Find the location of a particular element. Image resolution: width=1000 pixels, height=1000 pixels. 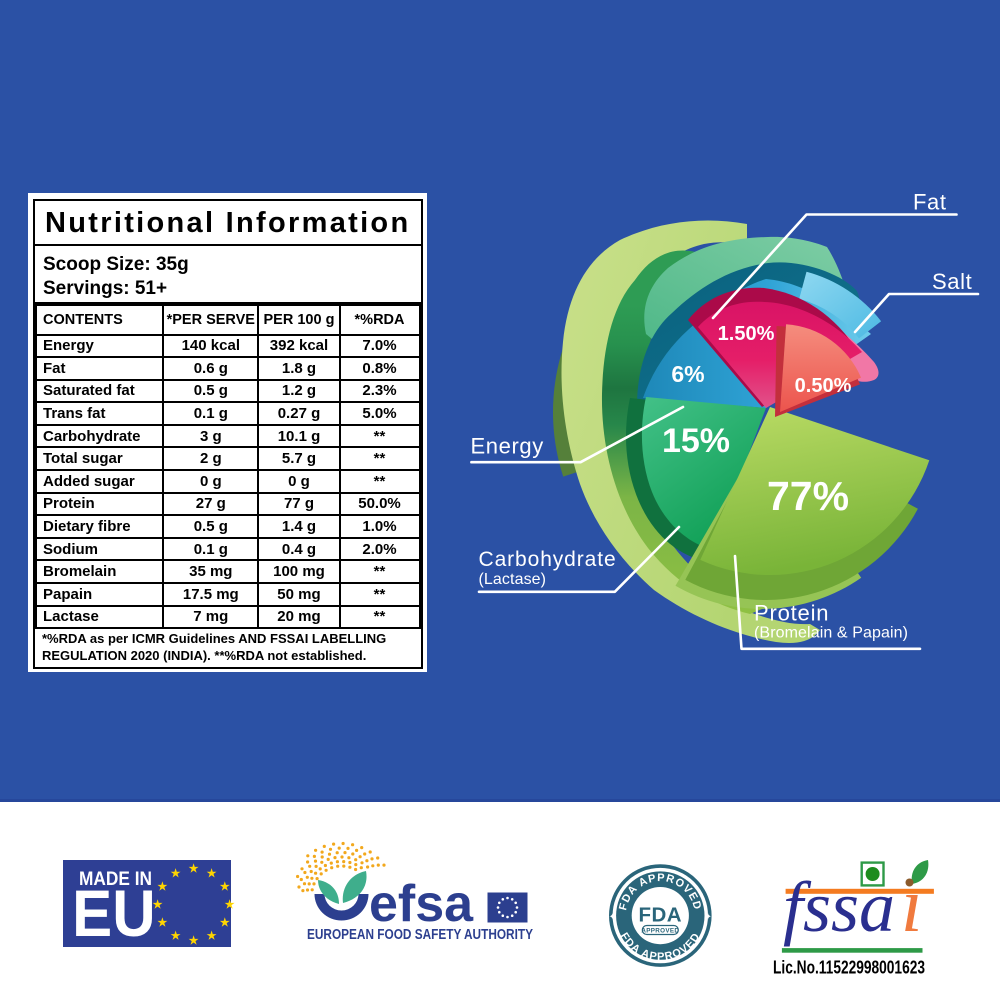

svg-text: 0.50% is located at coordinates (823, 386).